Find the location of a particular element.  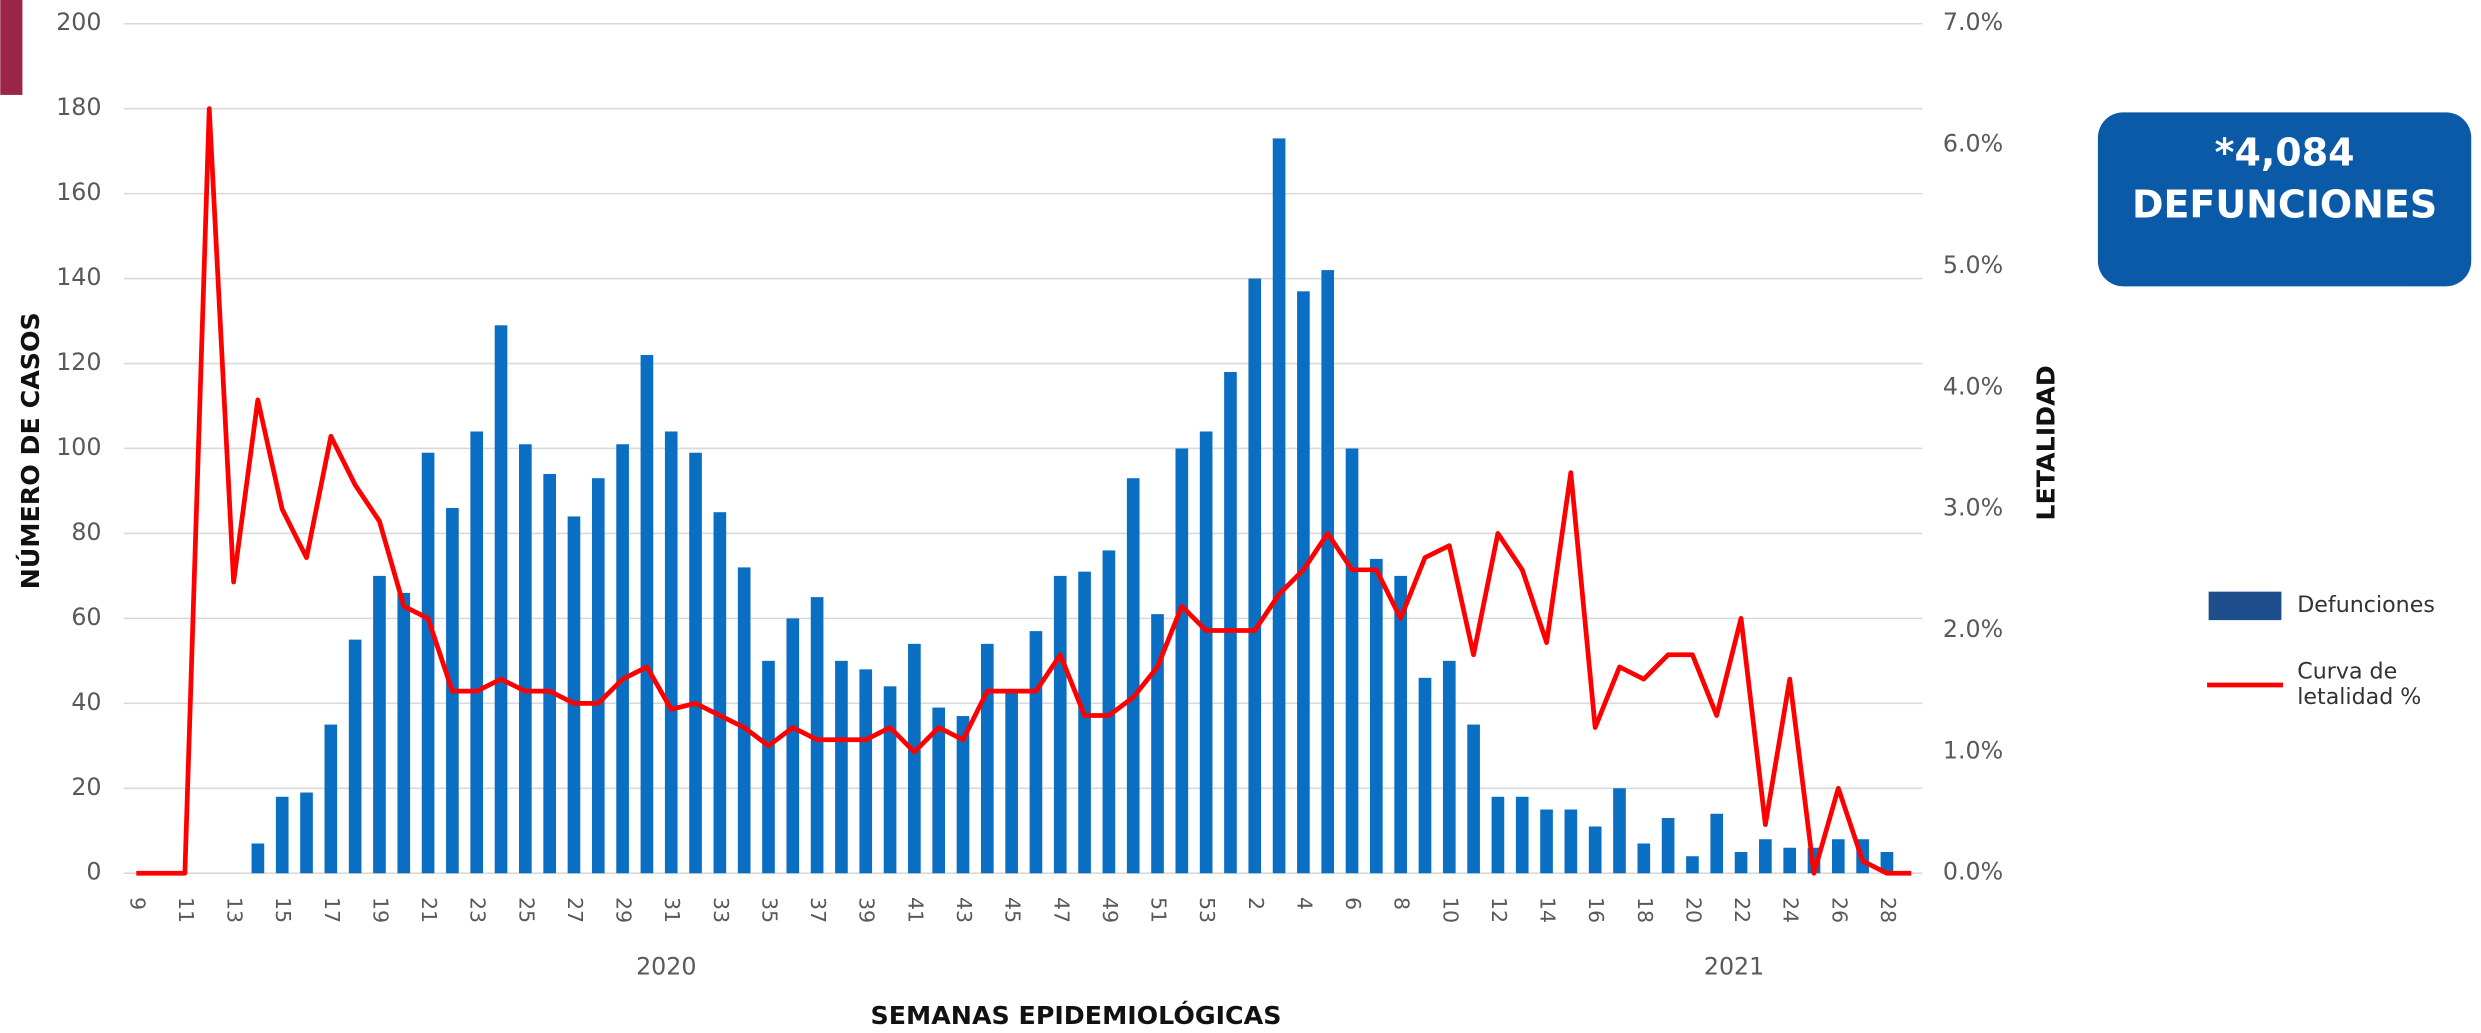

x-tick-label: 18 is located at coordinates (1645, 910).